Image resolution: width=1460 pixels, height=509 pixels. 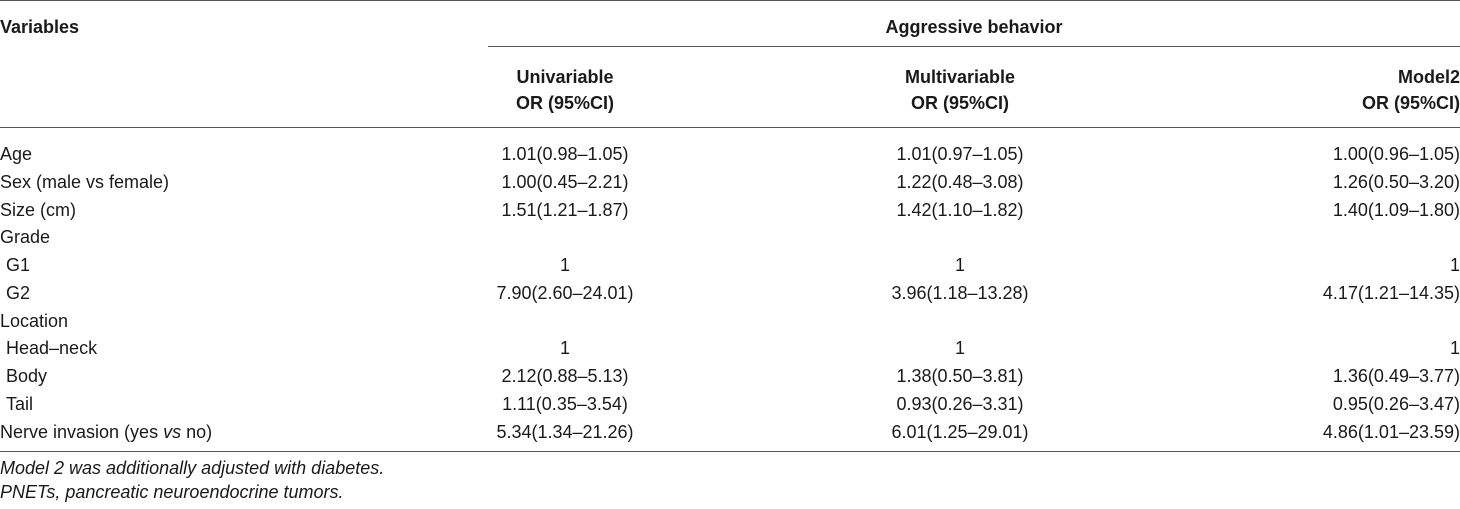 I want to click on row-tail-model2: 0.95(0.26–3.47), so click(x=1396, y=404).